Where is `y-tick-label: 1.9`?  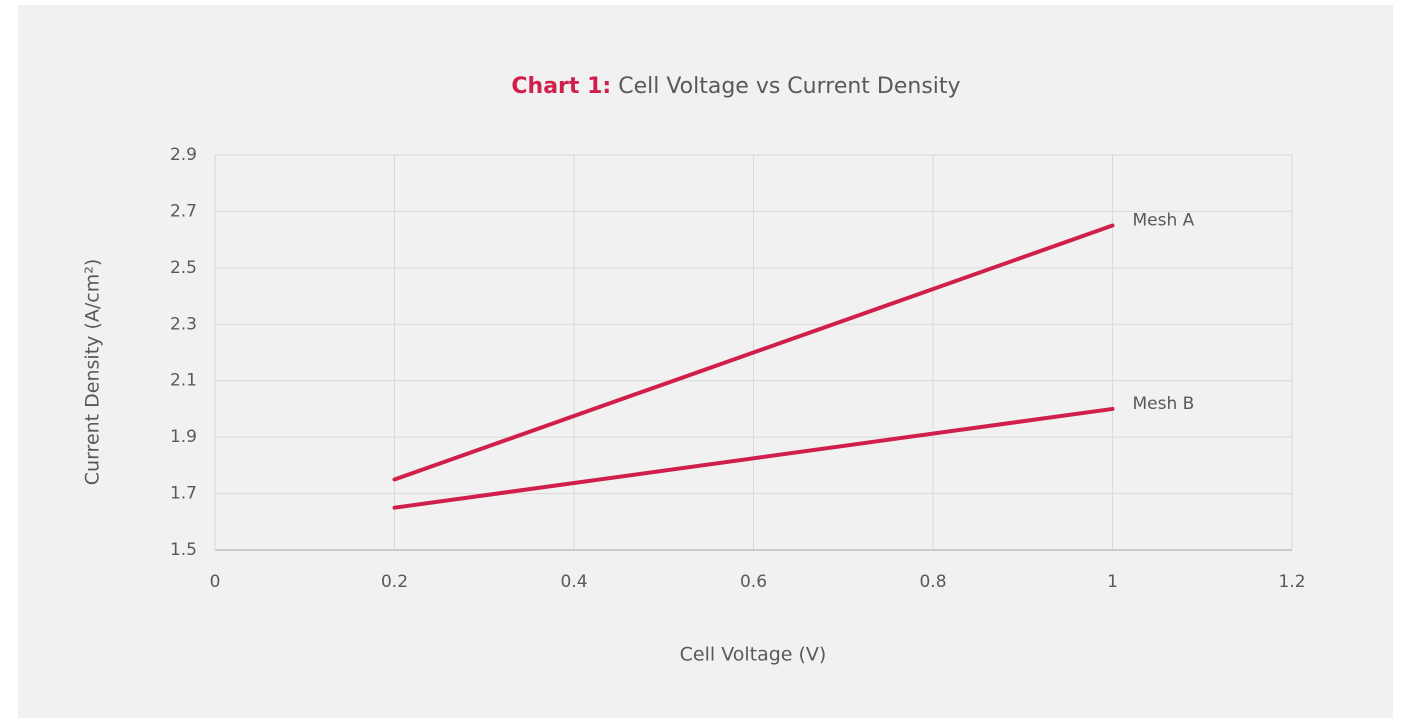 y-tick-label: 1.9 is located at coordinates (183, 437).